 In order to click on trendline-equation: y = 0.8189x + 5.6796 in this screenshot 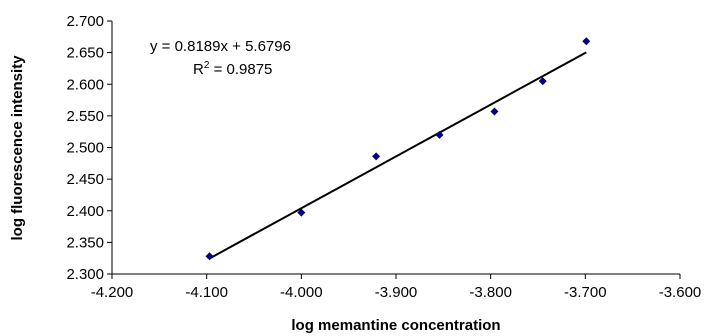, I will do `click(220, 46)`.